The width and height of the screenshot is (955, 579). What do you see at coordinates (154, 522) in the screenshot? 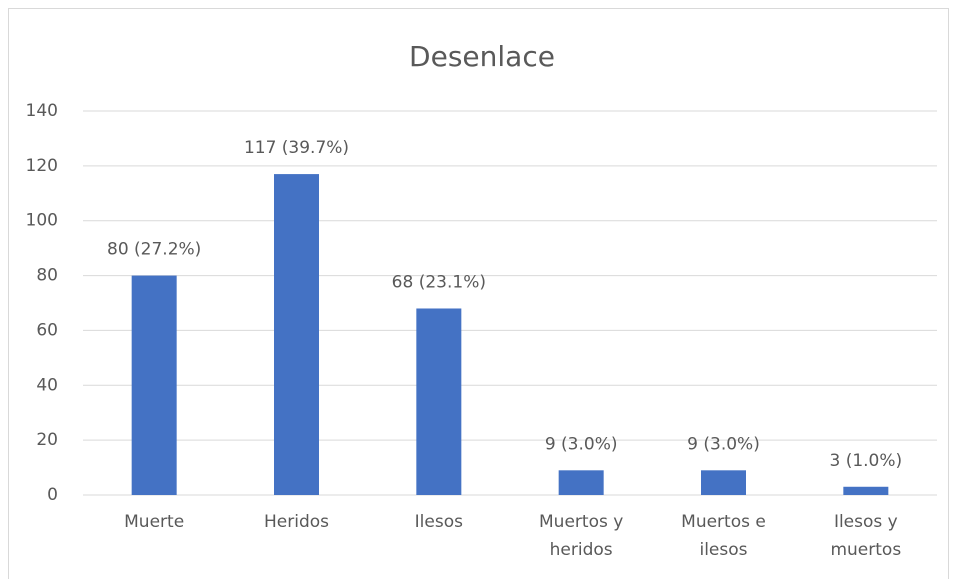
I see `x-tick-label: Muerte` at bounding box center [154, 522].